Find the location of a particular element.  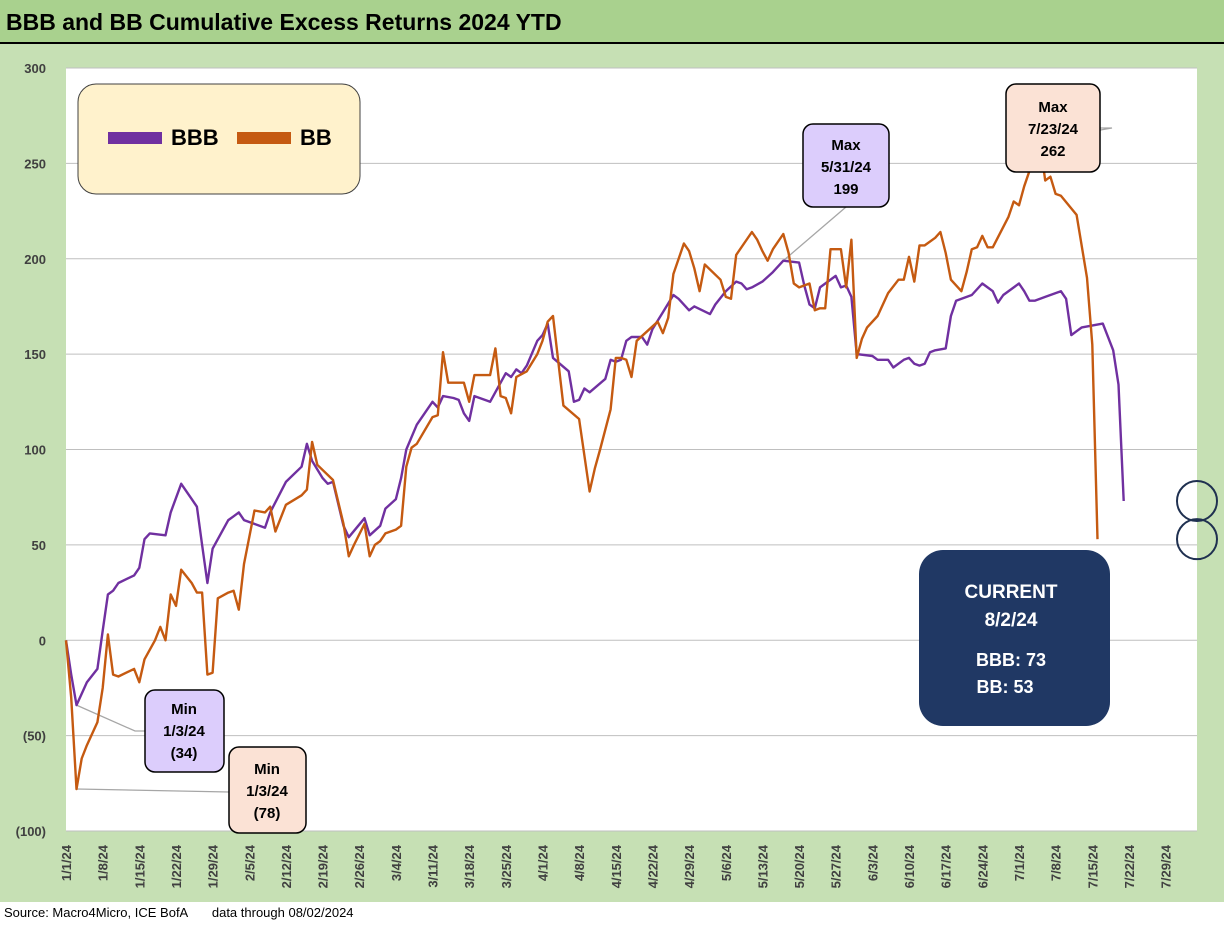

current-bbb-circle is located at coordinates (1197, 501).